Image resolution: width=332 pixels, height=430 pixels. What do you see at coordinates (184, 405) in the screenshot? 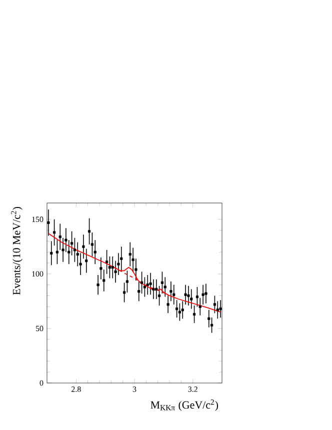
I see `x-axis-title: M$_{KKπ}$ (GeV/c$^{2}$)` at bounding box center [184, 405].